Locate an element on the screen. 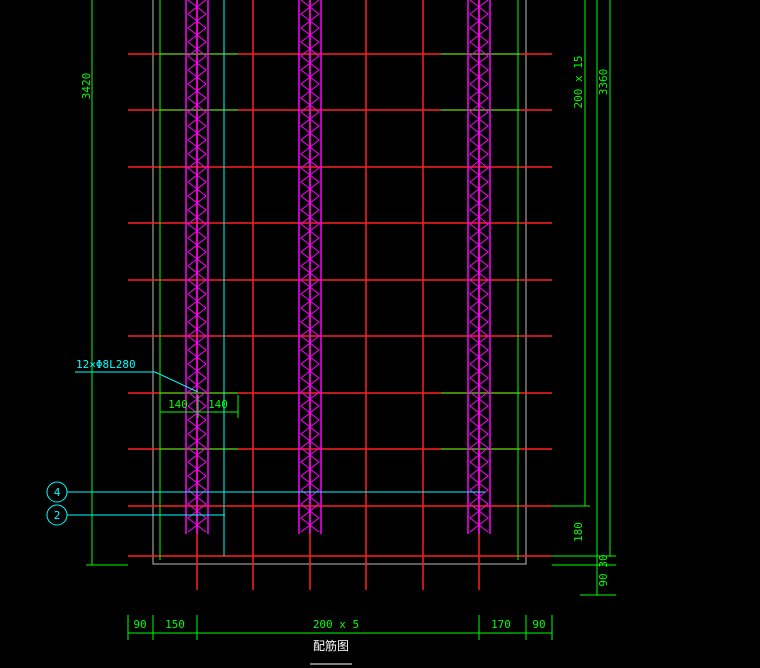 The height and width of the screenshot is (668, 760). title: 配筋图 is located at coordinates (331, 645).